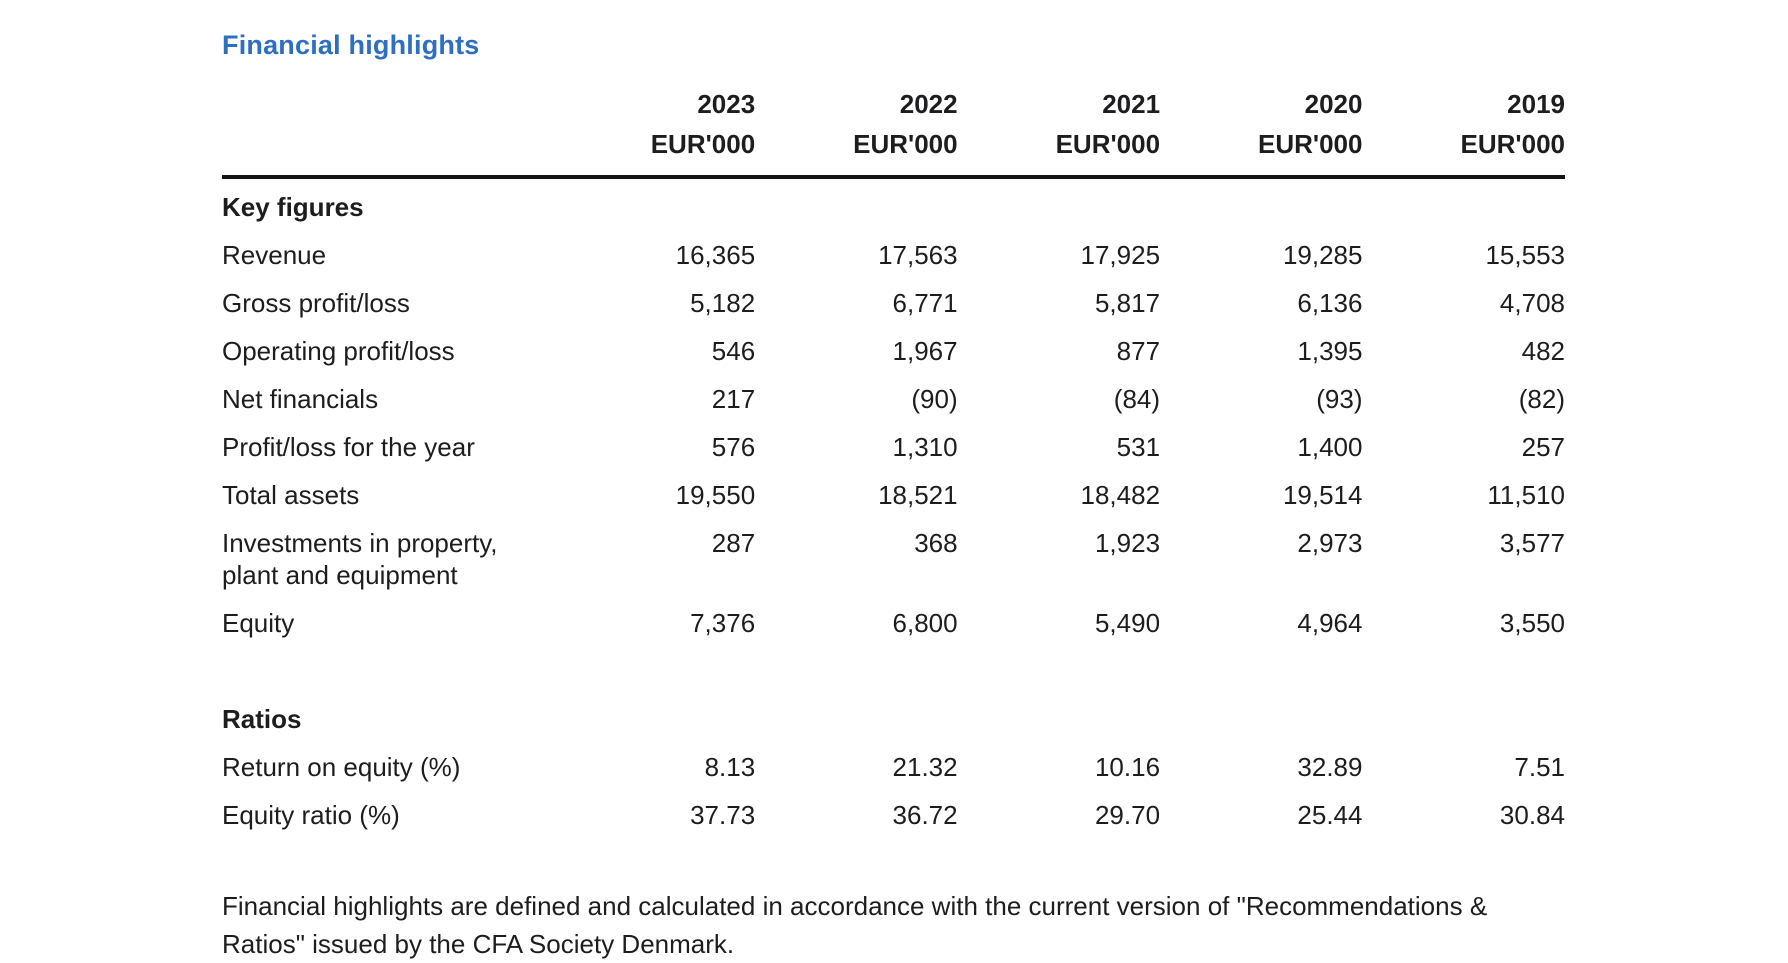 The height and width of the screenshot is (963, 1788). What do you see at coordinates (723, 623) in the screenshot?
I see `cell-value: 7,376` at bounding box center [723, 623].